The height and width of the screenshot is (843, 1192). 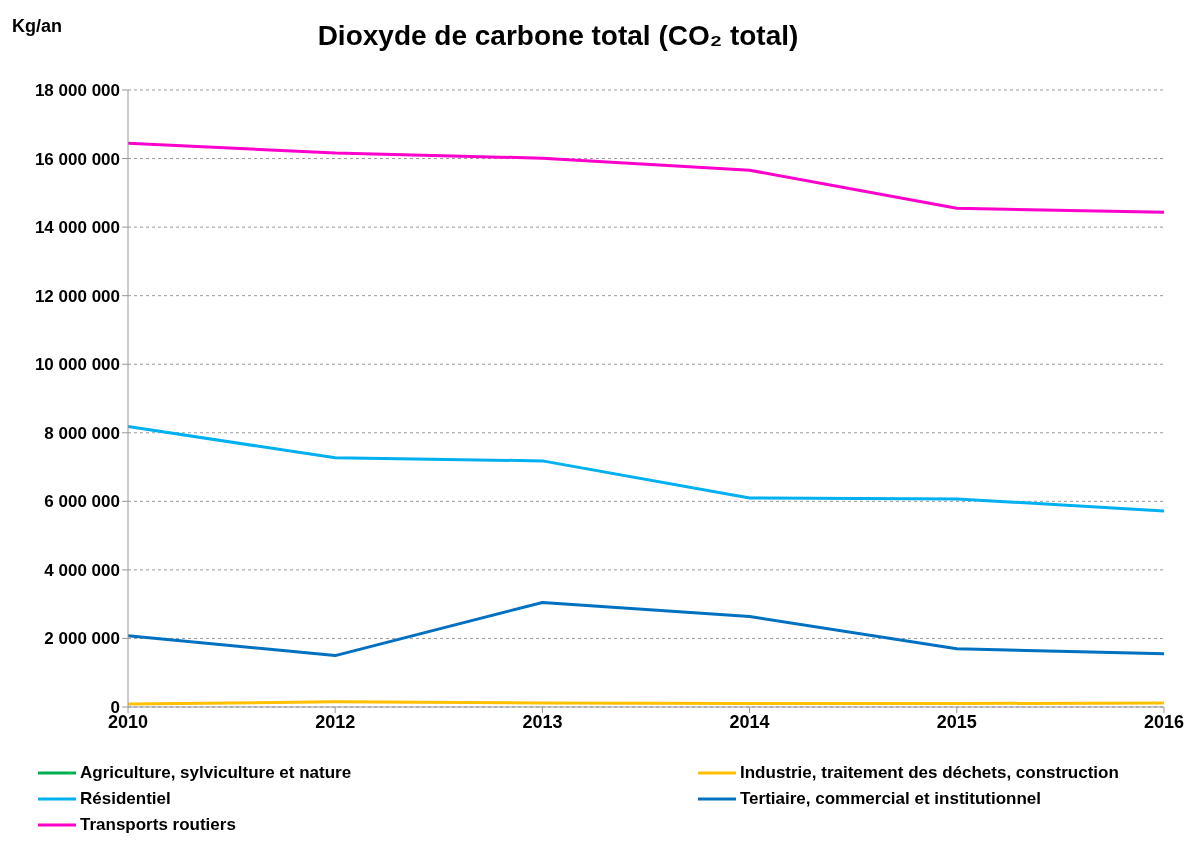 I want to click on y-tick-label: 10 000 000, so click(x=77, y=365).